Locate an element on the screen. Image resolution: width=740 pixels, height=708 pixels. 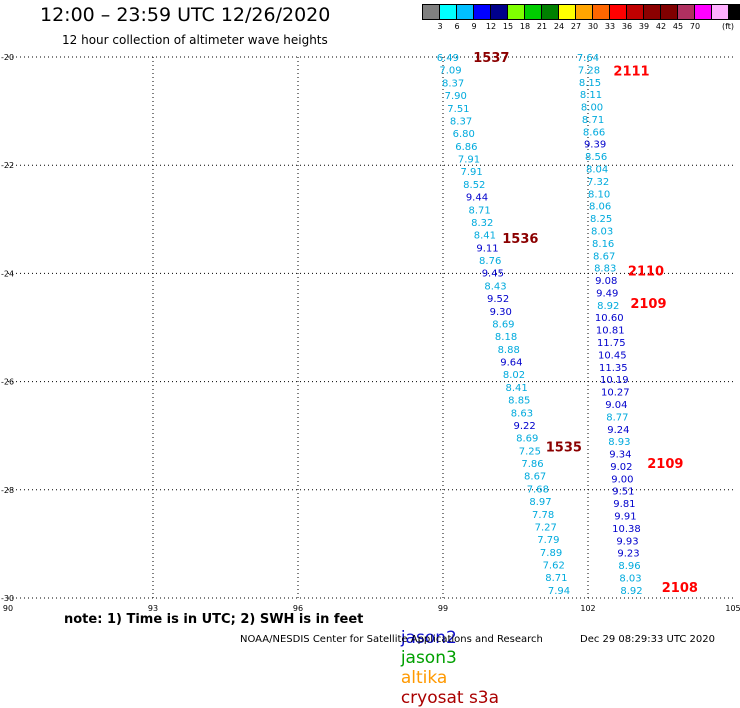
colorbar-tick-label: 70 is located at coordinates (695, 26).